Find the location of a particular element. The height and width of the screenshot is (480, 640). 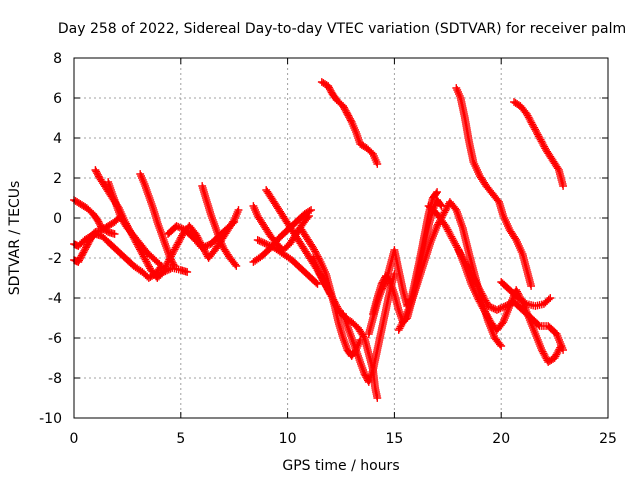

y-tick-label: -6 is located at coordinates (55, 339).